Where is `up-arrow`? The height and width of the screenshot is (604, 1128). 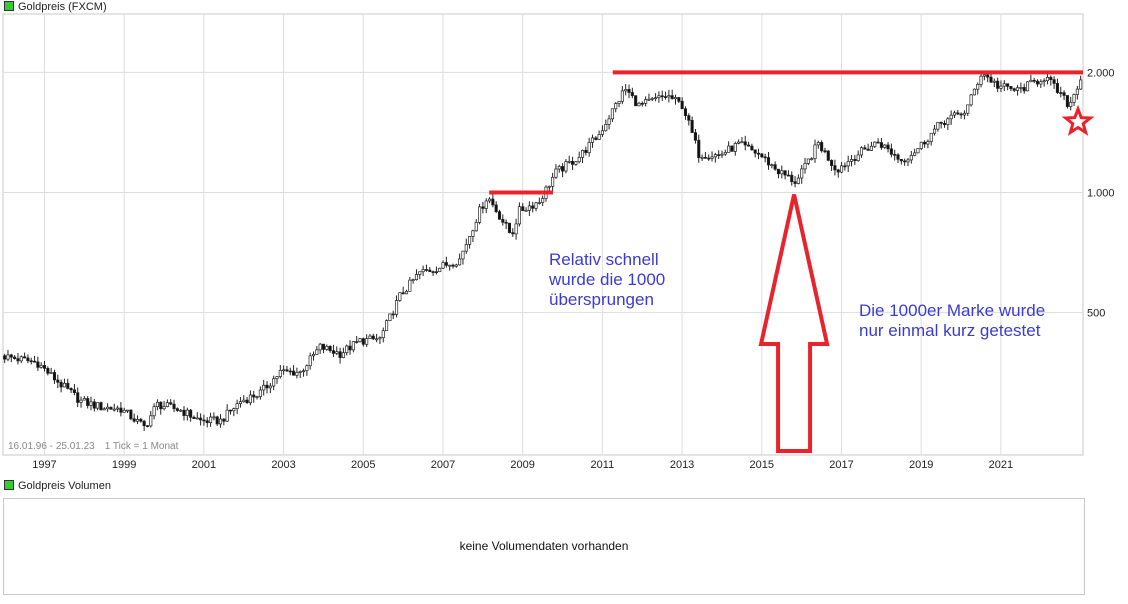
up-arrow is located at coordinates (794, 323).